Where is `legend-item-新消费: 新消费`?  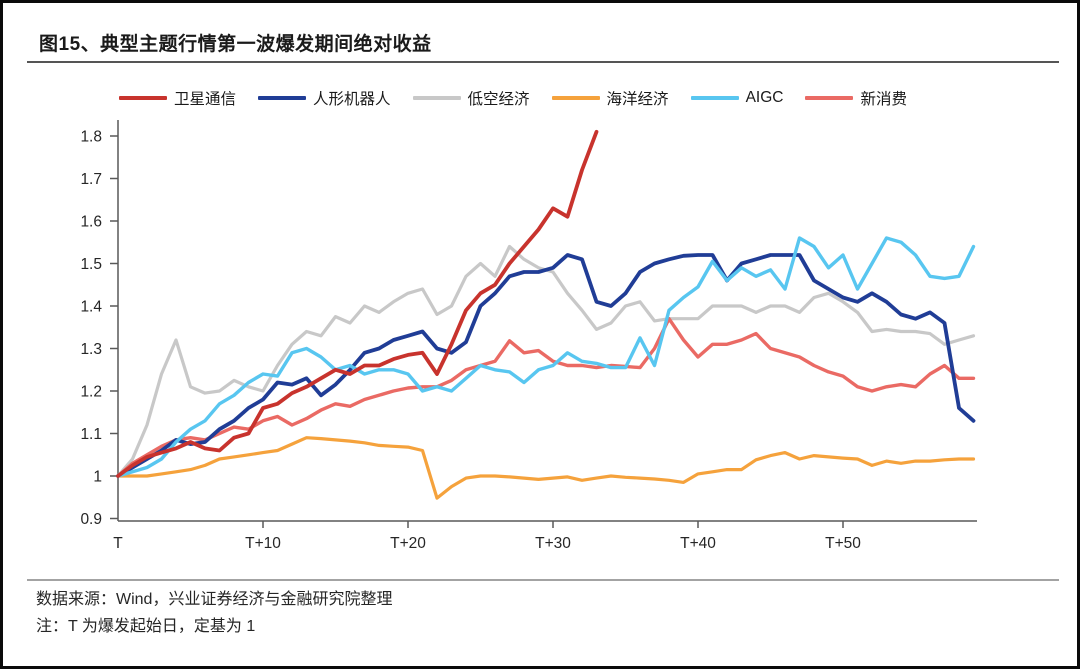
legend-item-新消费: 新消费 is located at coordinates (856, 98).